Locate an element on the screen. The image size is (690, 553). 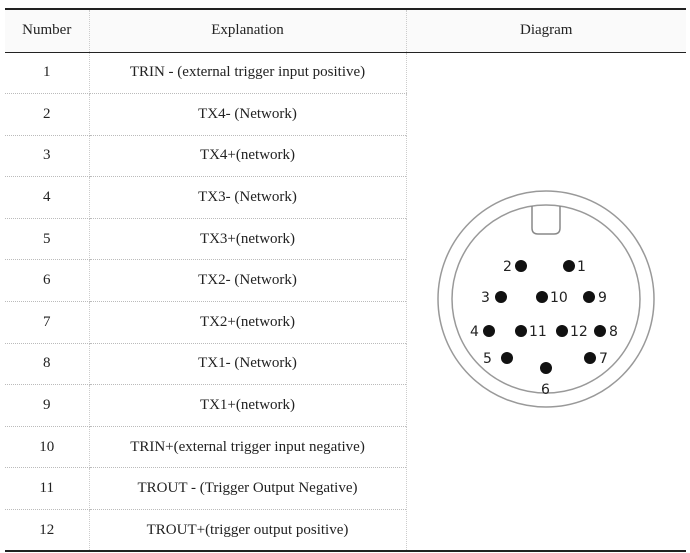
table-header-row: Number Explanation Diagram is located at coordinates (345, 30).